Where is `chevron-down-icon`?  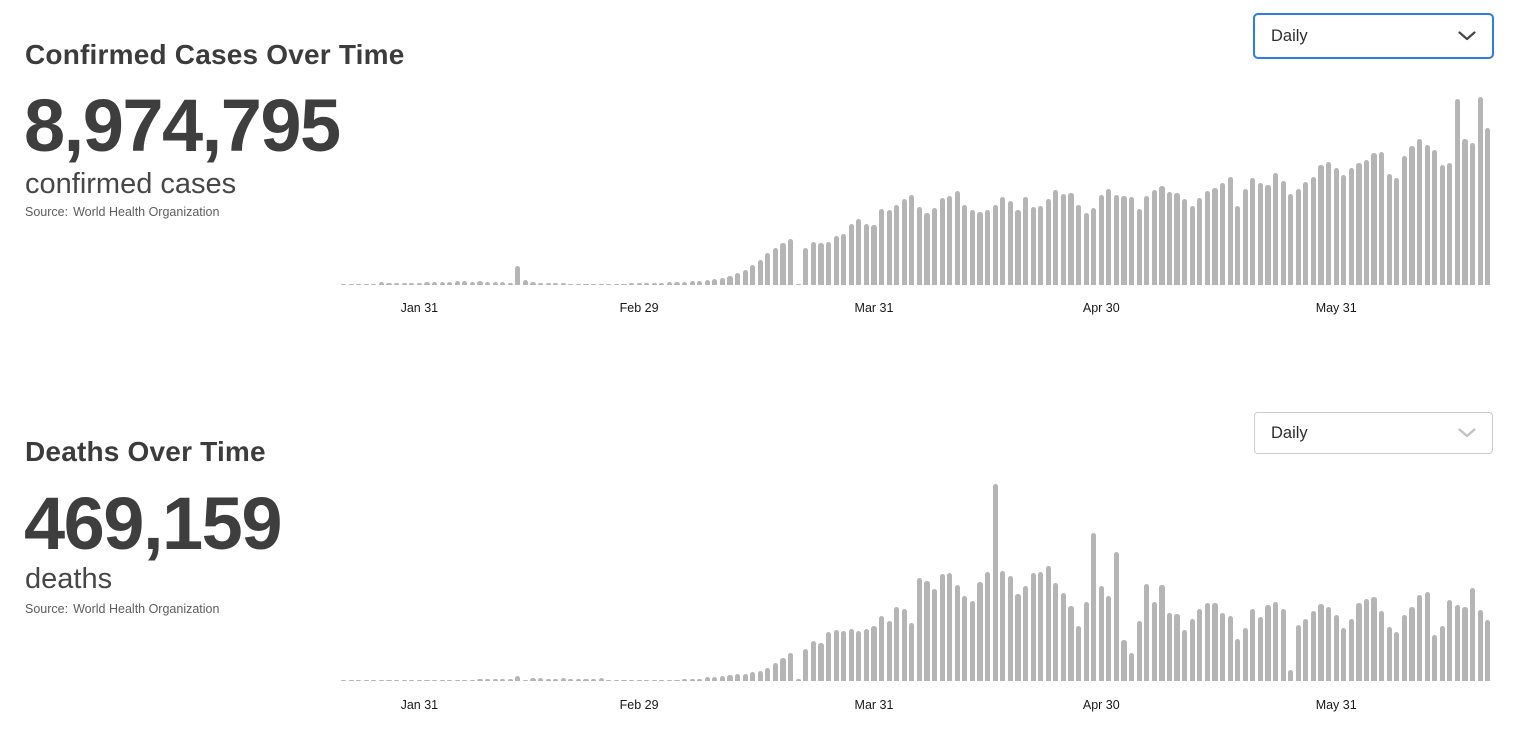
chevron-down-icon is located at coordinates (1467, 433).